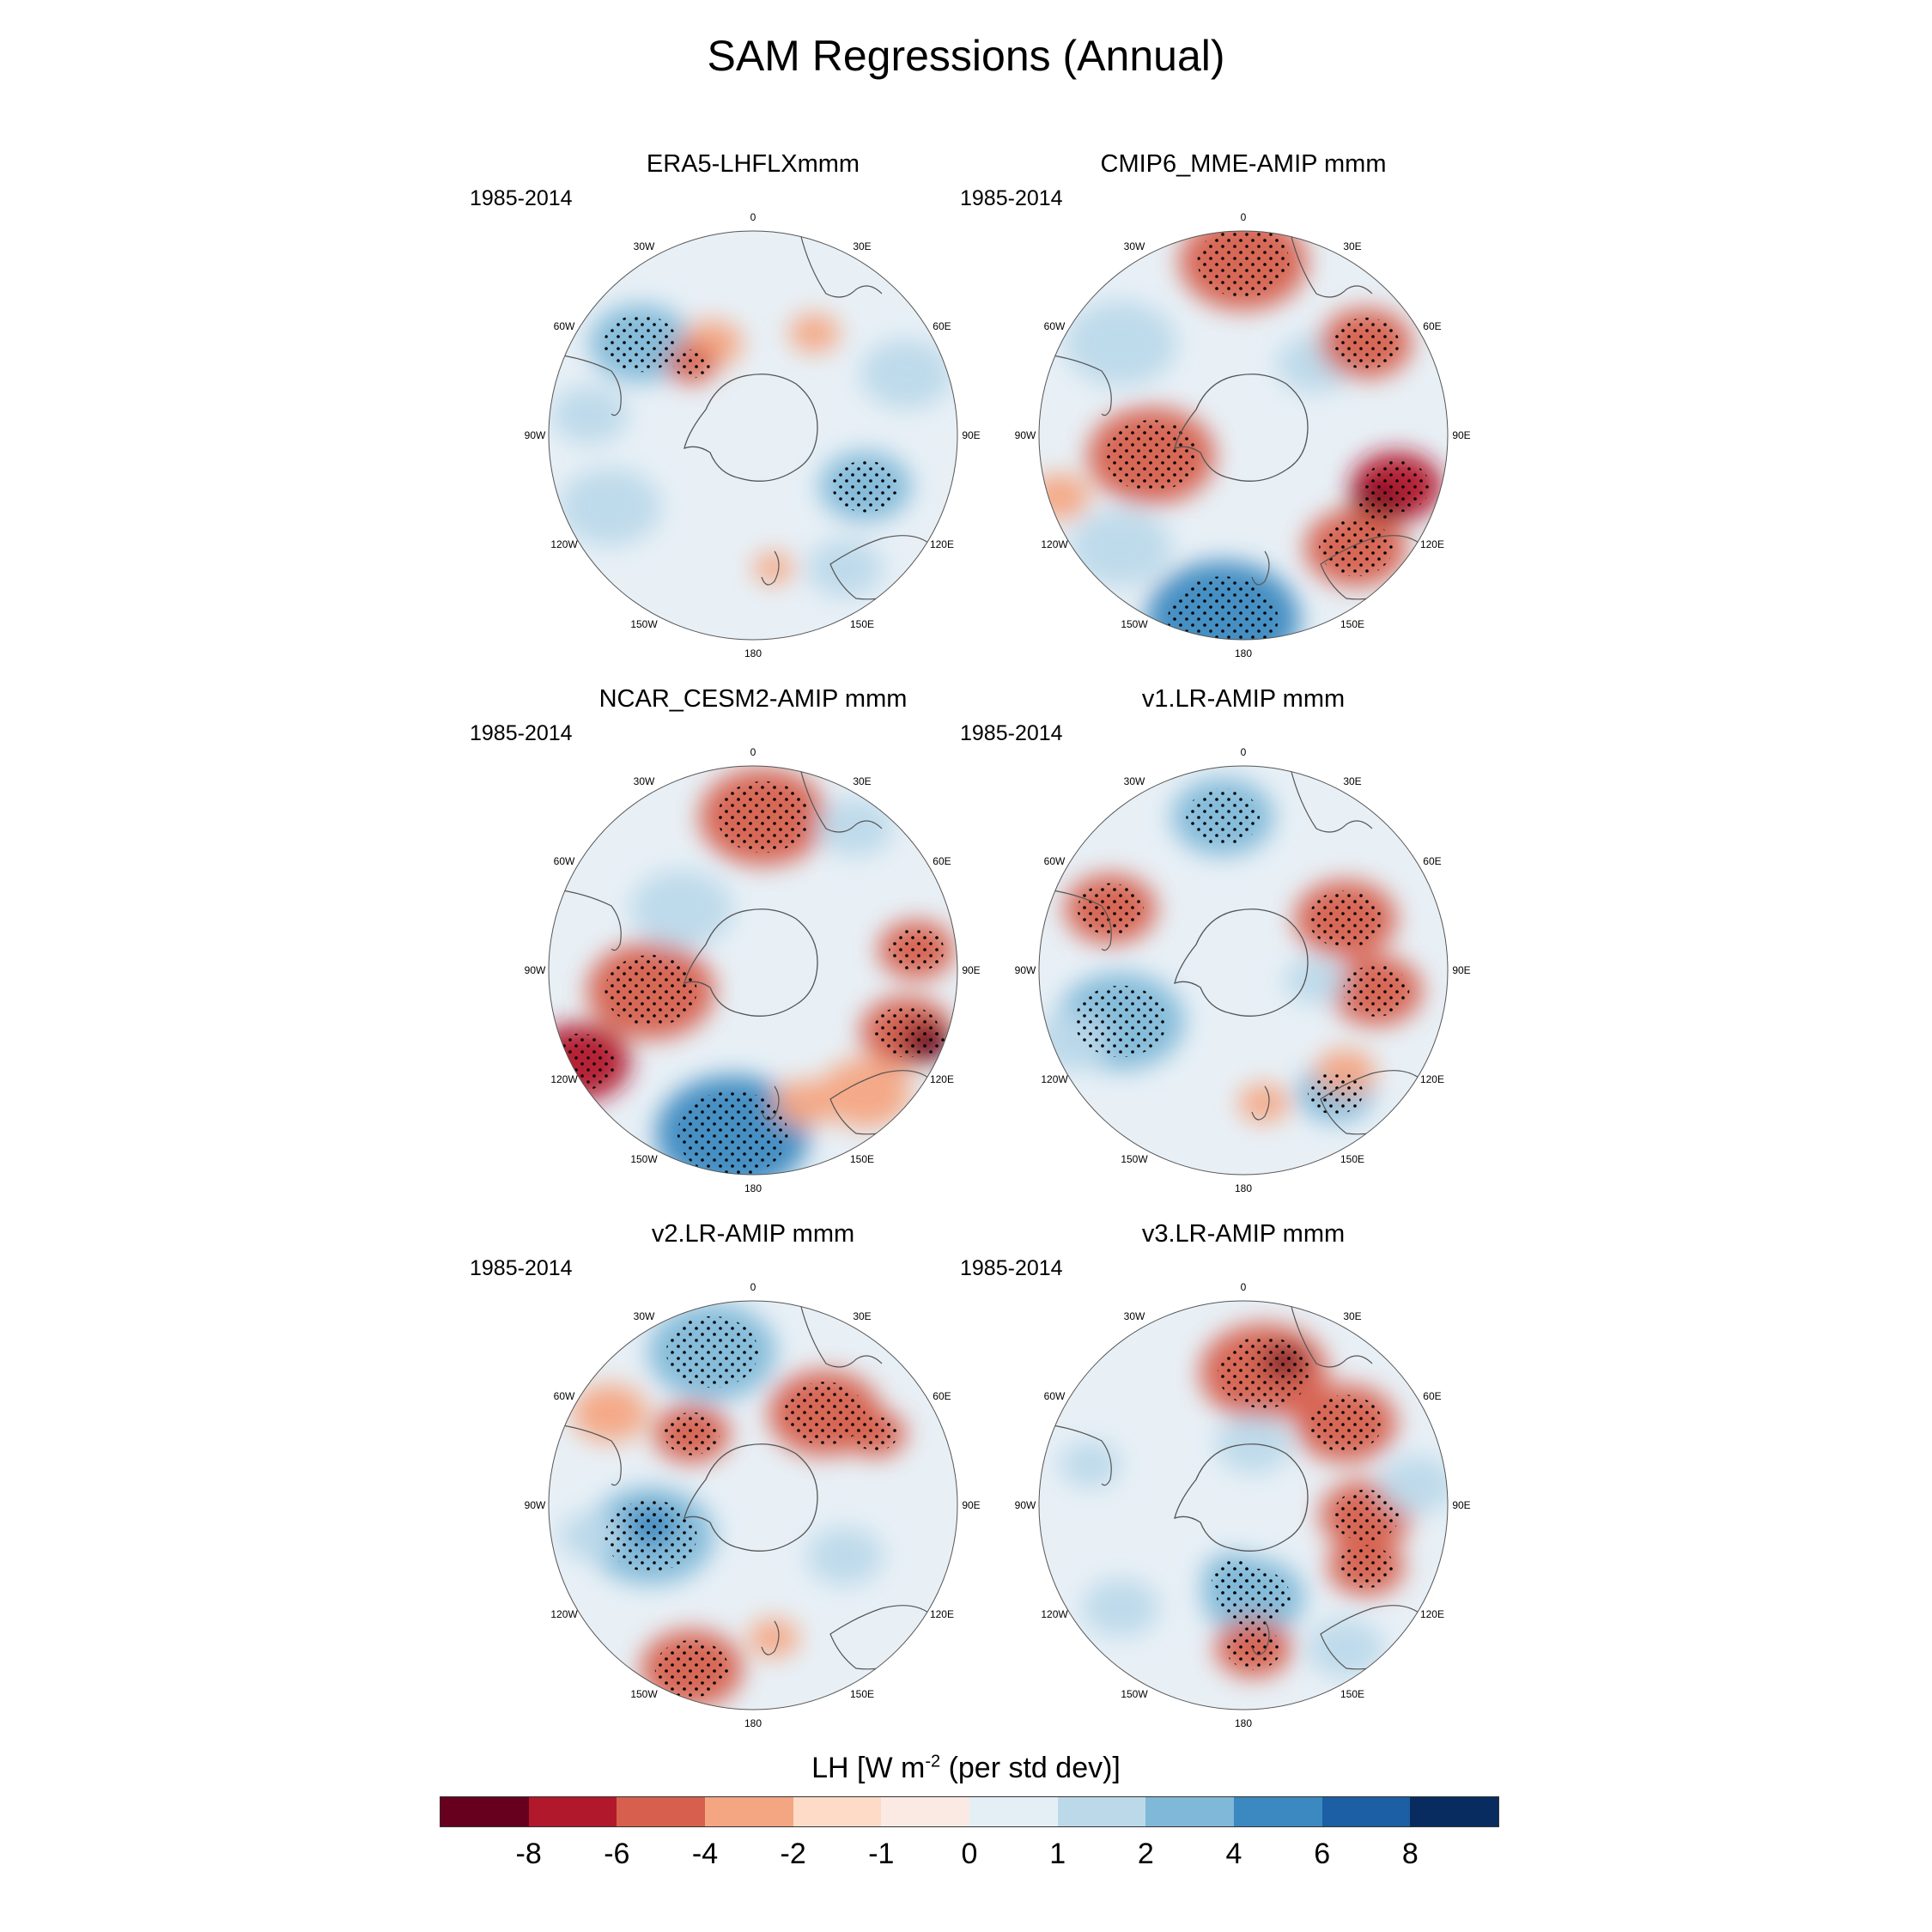 The width and height of the screenshot is (1932, 1932). What do you see at coordinates (1244, 752) in the screenshot?
I see `longitude-label: 0` at bounding box center [1244, 752].